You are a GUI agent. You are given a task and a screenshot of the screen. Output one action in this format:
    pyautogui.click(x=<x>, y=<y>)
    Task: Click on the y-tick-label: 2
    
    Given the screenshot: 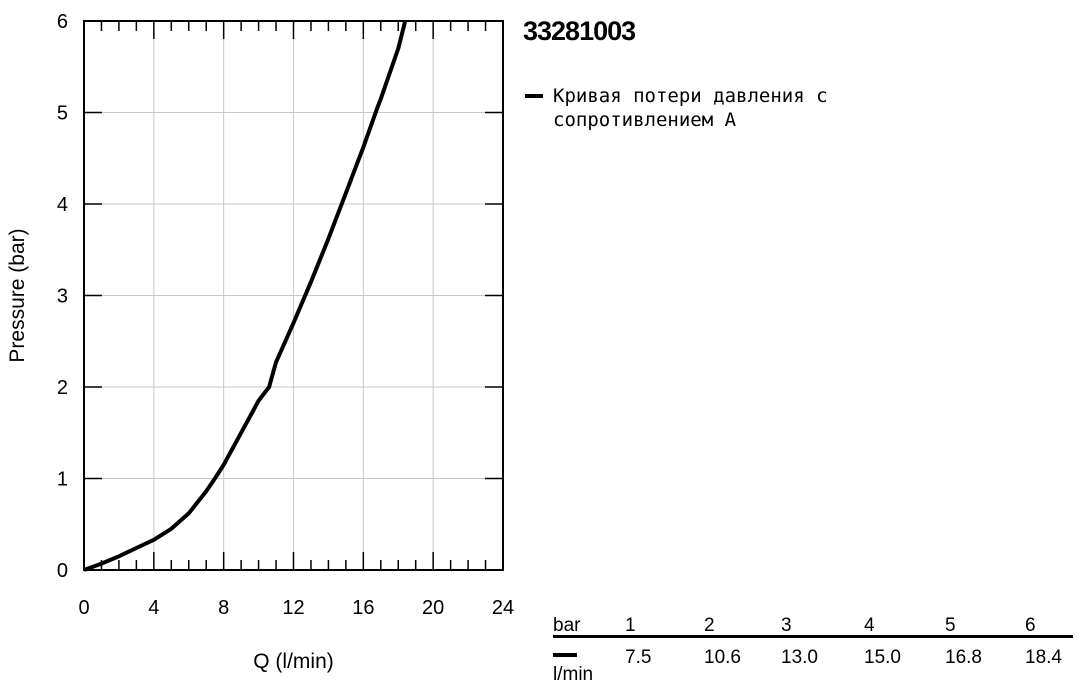 What is the action you would take?
    pyautogui.click(x=62, y=388)
    